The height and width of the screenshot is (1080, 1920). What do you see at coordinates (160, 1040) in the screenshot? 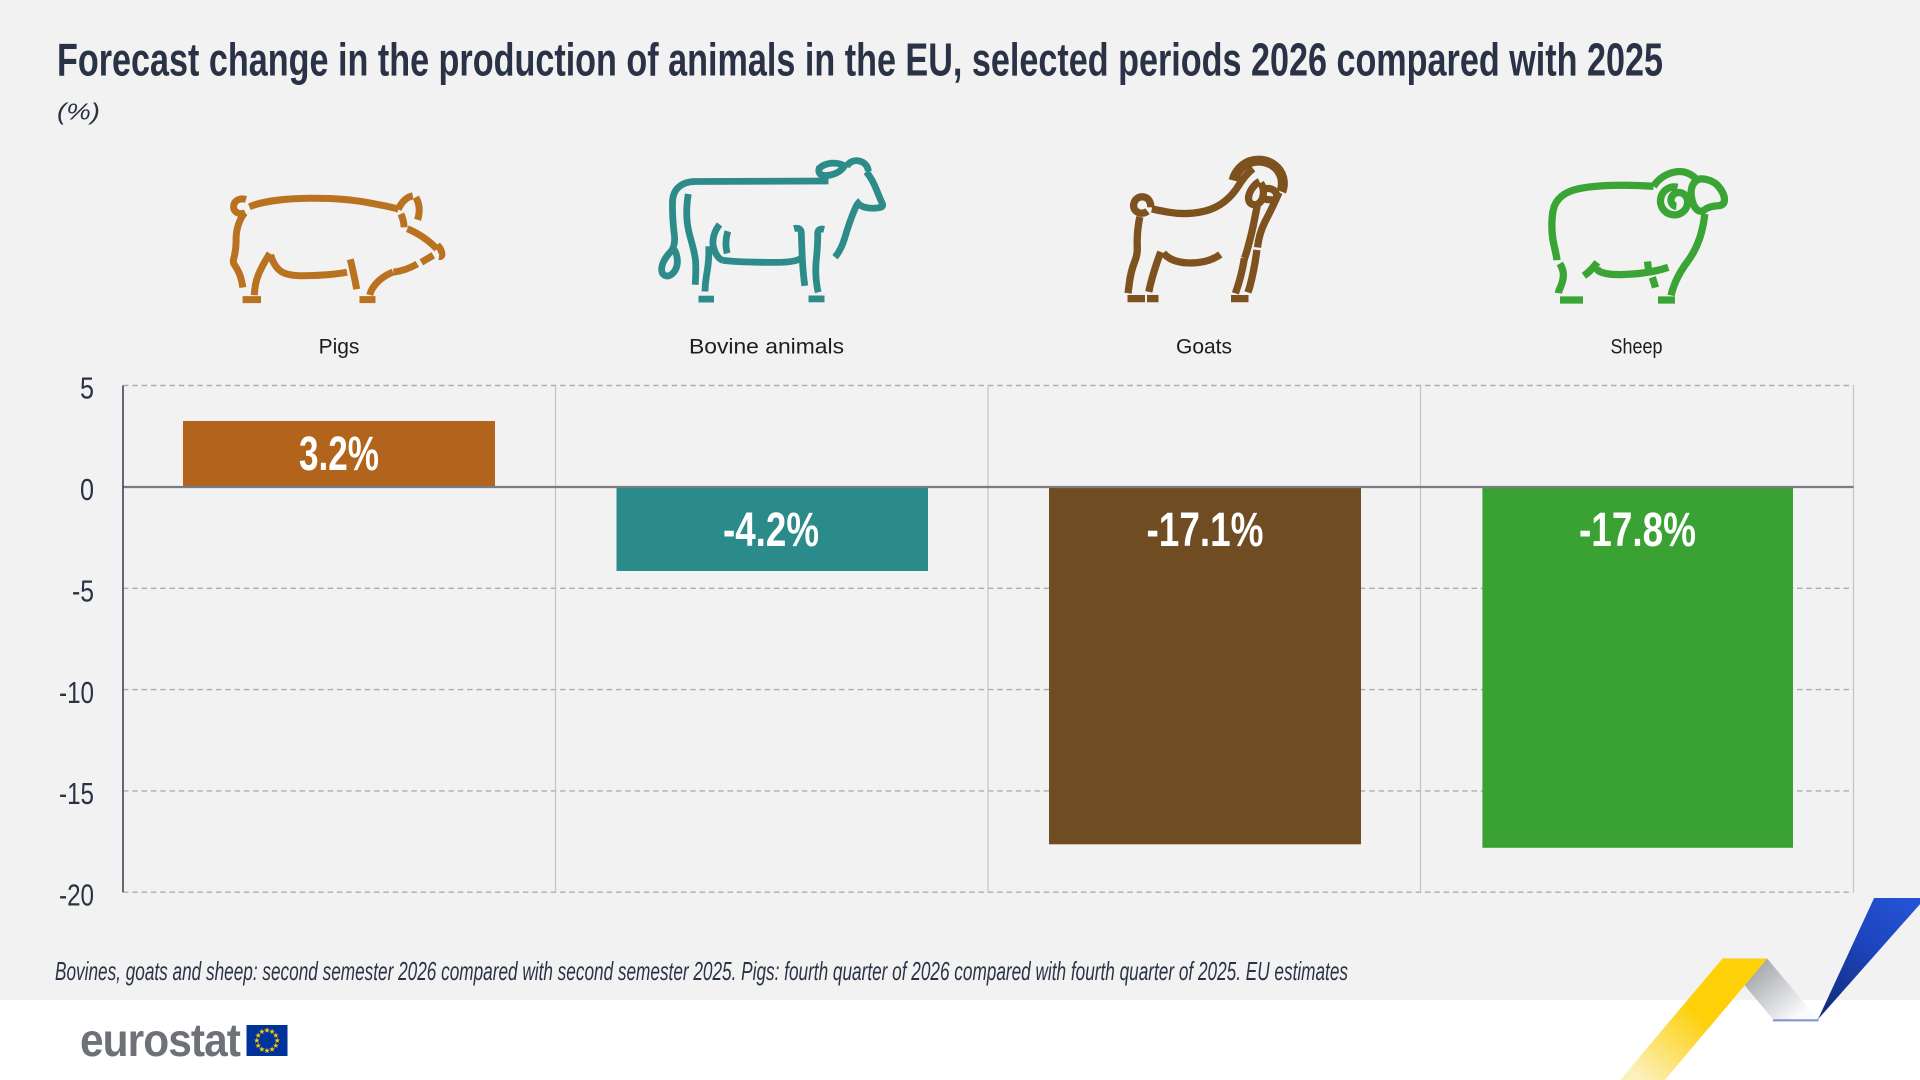
I see `svg-text: eurostat` at bounding box center [160, 1040].